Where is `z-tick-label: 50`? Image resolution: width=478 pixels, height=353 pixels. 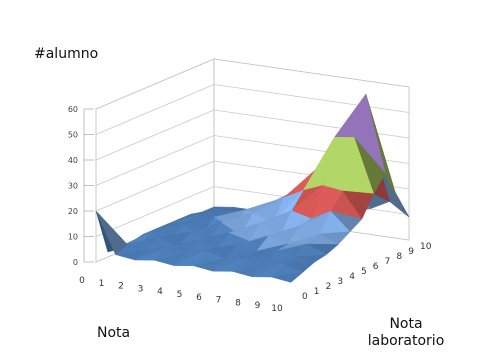
z-tick-label: 50 is located at coordinates (73, 135).